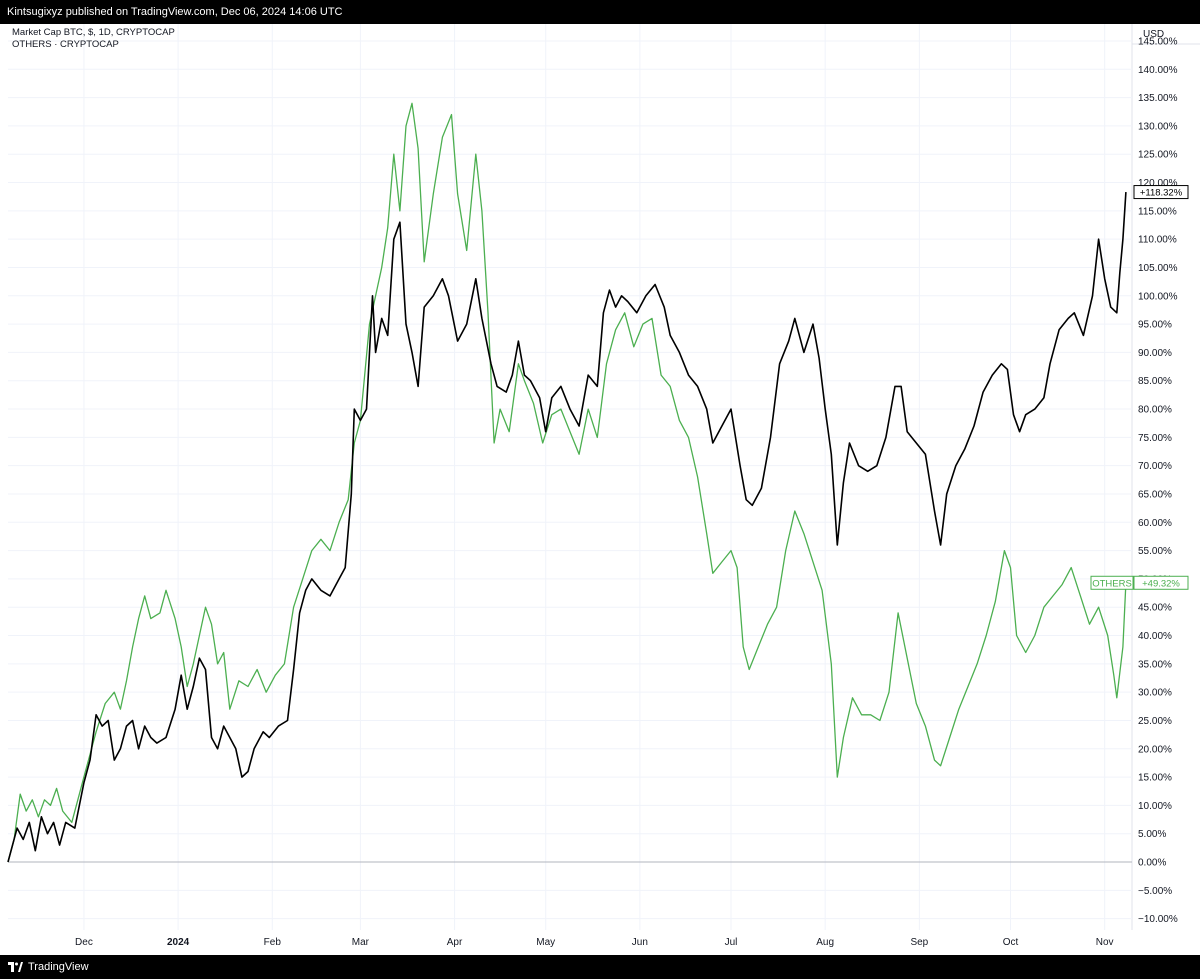 The image size is (1200, 979). I want to click on legend-others: OTHERS · CRYPTOCAP, so click(65, 44).